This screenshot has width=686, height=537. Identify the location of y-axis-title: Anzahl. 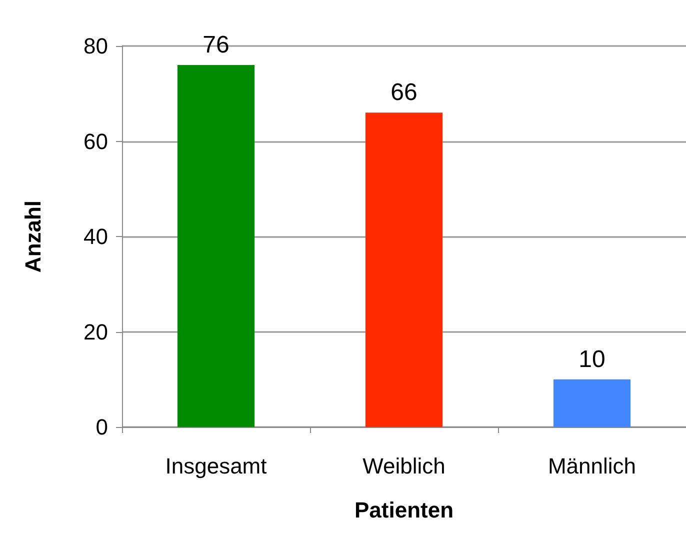
(33, 236).